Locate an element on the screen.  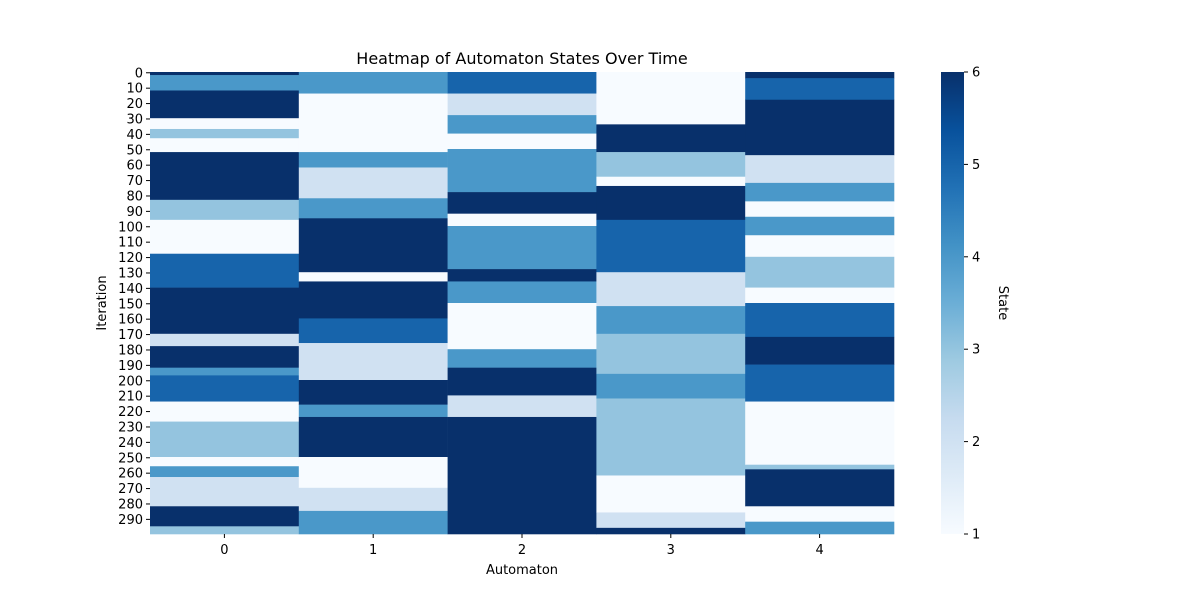
y-tick-label: 160 is located at coordinates (130, 320).